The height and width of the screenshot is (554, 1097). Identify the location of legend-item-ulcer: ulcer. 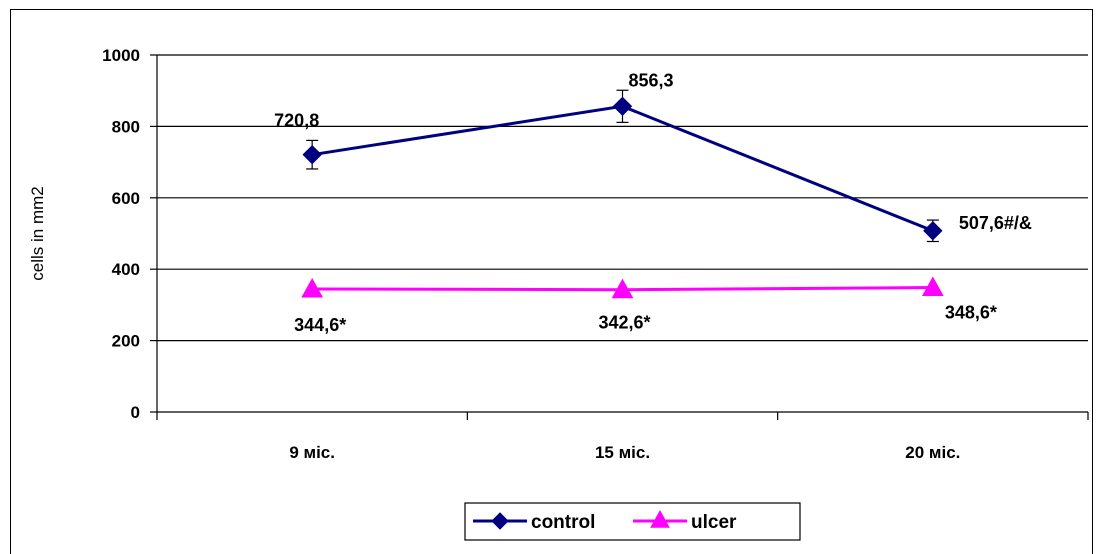
(685, 521).